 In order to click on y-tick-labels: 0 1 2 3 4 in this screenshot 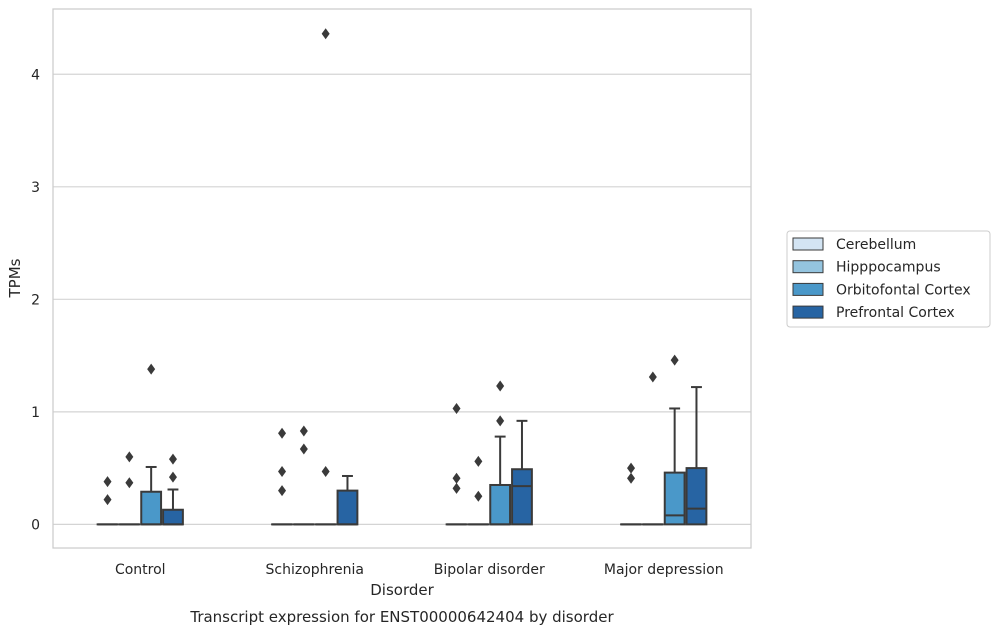, I will do `click(35, 300)`.